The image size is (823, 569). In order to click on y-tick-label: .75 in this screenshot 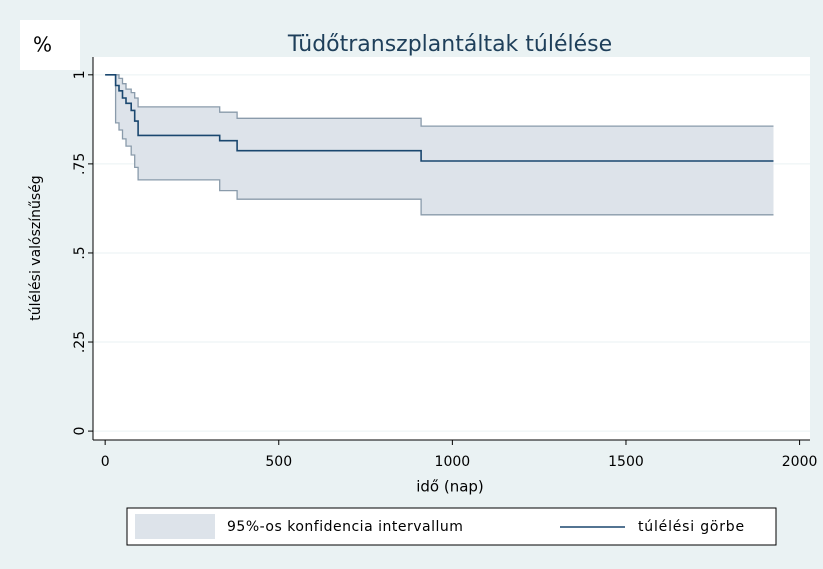, I will do `click(80, 164)`.